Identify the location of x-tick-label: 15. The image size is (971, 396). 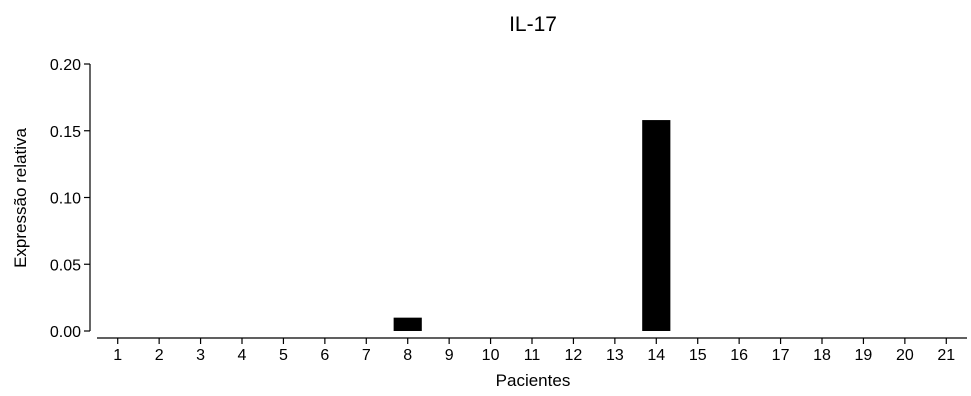
(698, 355).